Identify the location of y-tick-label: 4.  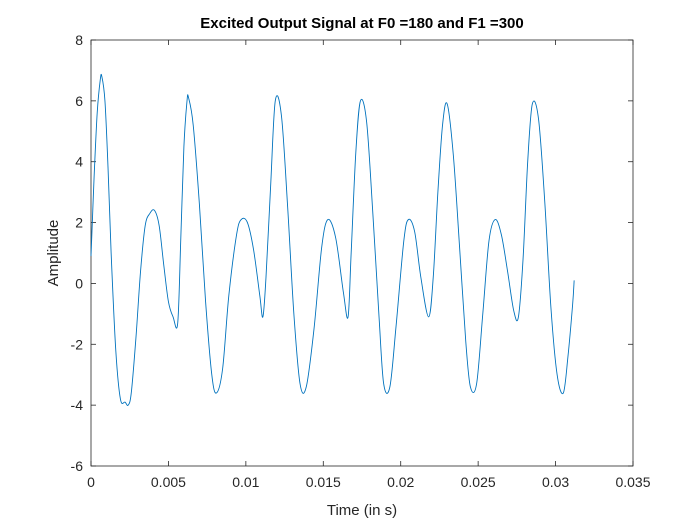
(79, 162).